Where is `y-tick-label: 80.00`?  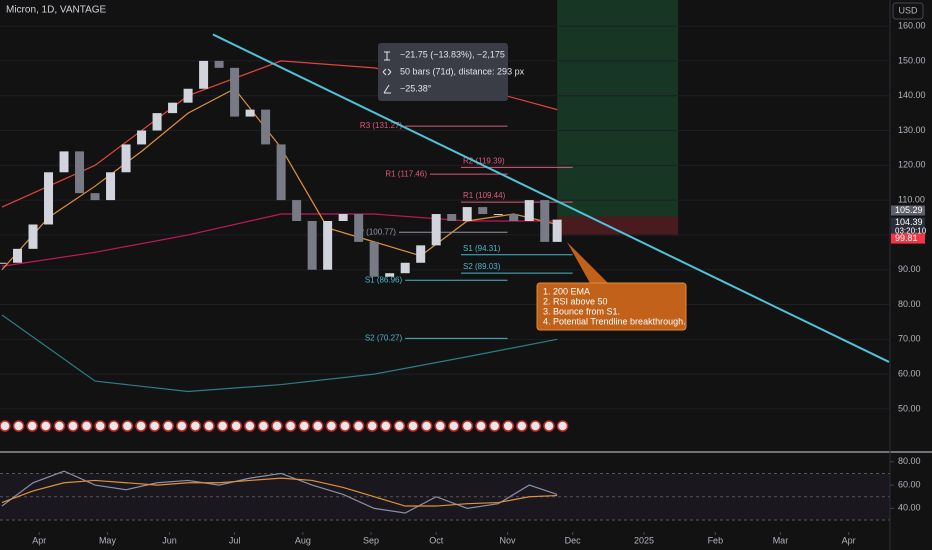 y-tick-label: 80.00 is located at coordinates (909, 304).